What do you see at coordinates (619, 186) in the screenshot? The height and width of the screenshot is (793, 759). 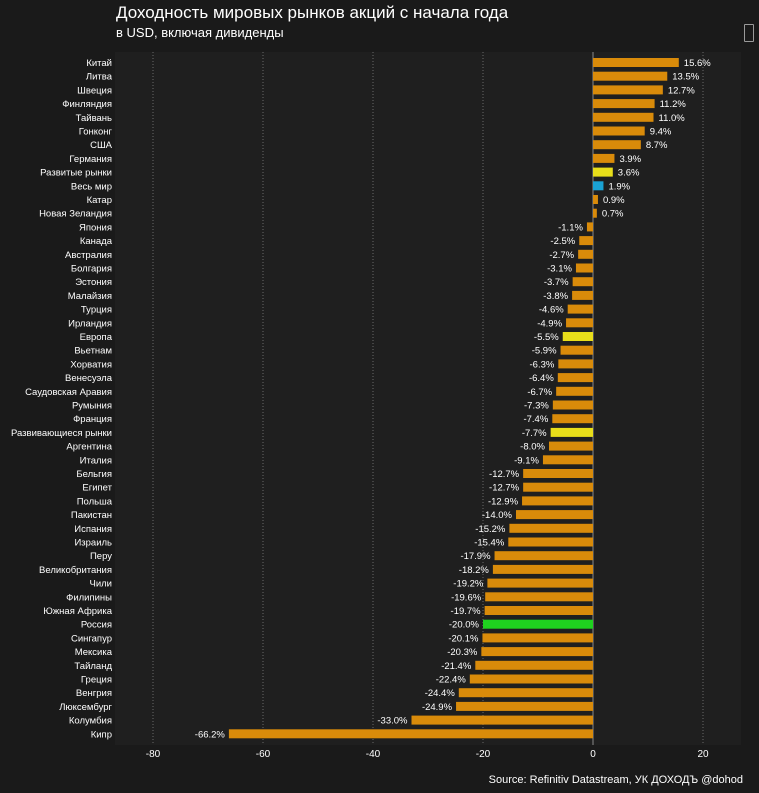 I see `value-label: 1.9%` at bounding box center [619, 186].